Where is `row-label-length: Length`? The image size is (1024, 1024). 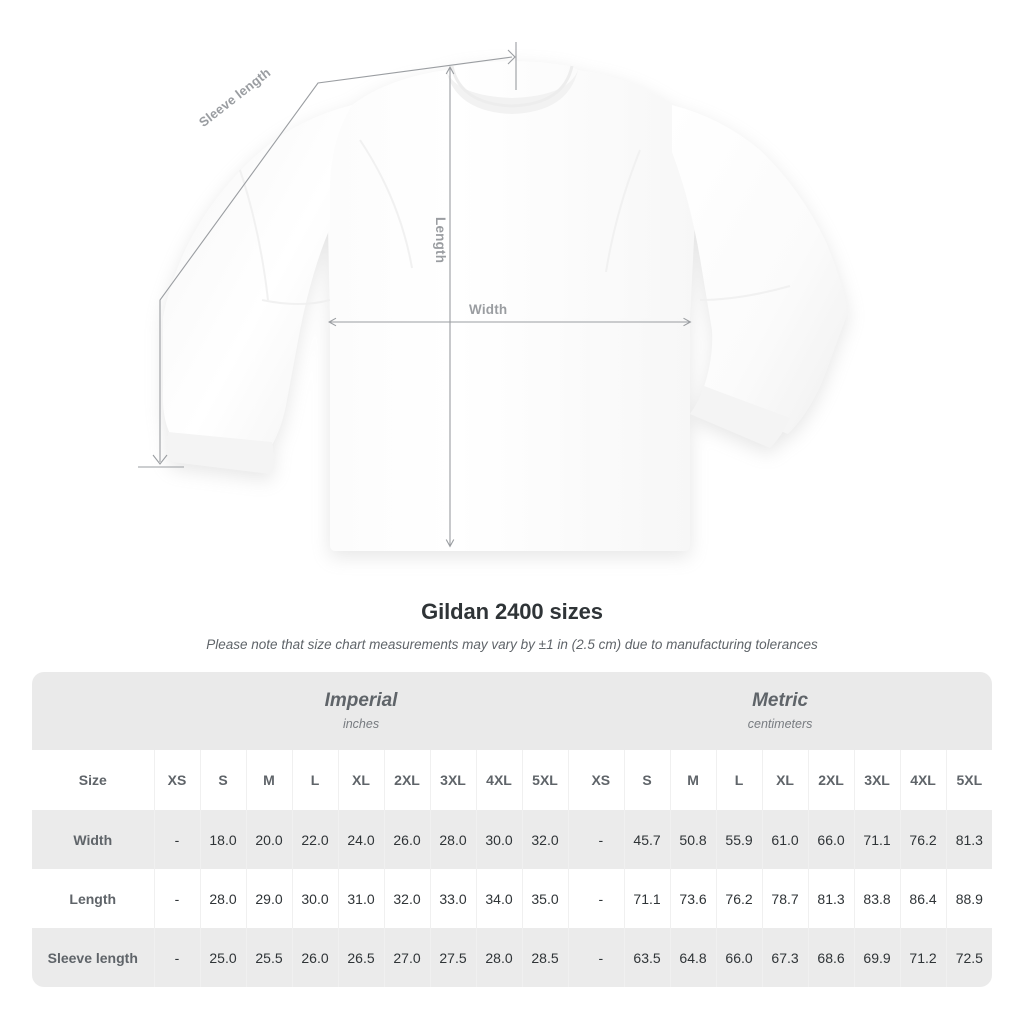 row-label-length: Length is located at coordinates (93, 898).